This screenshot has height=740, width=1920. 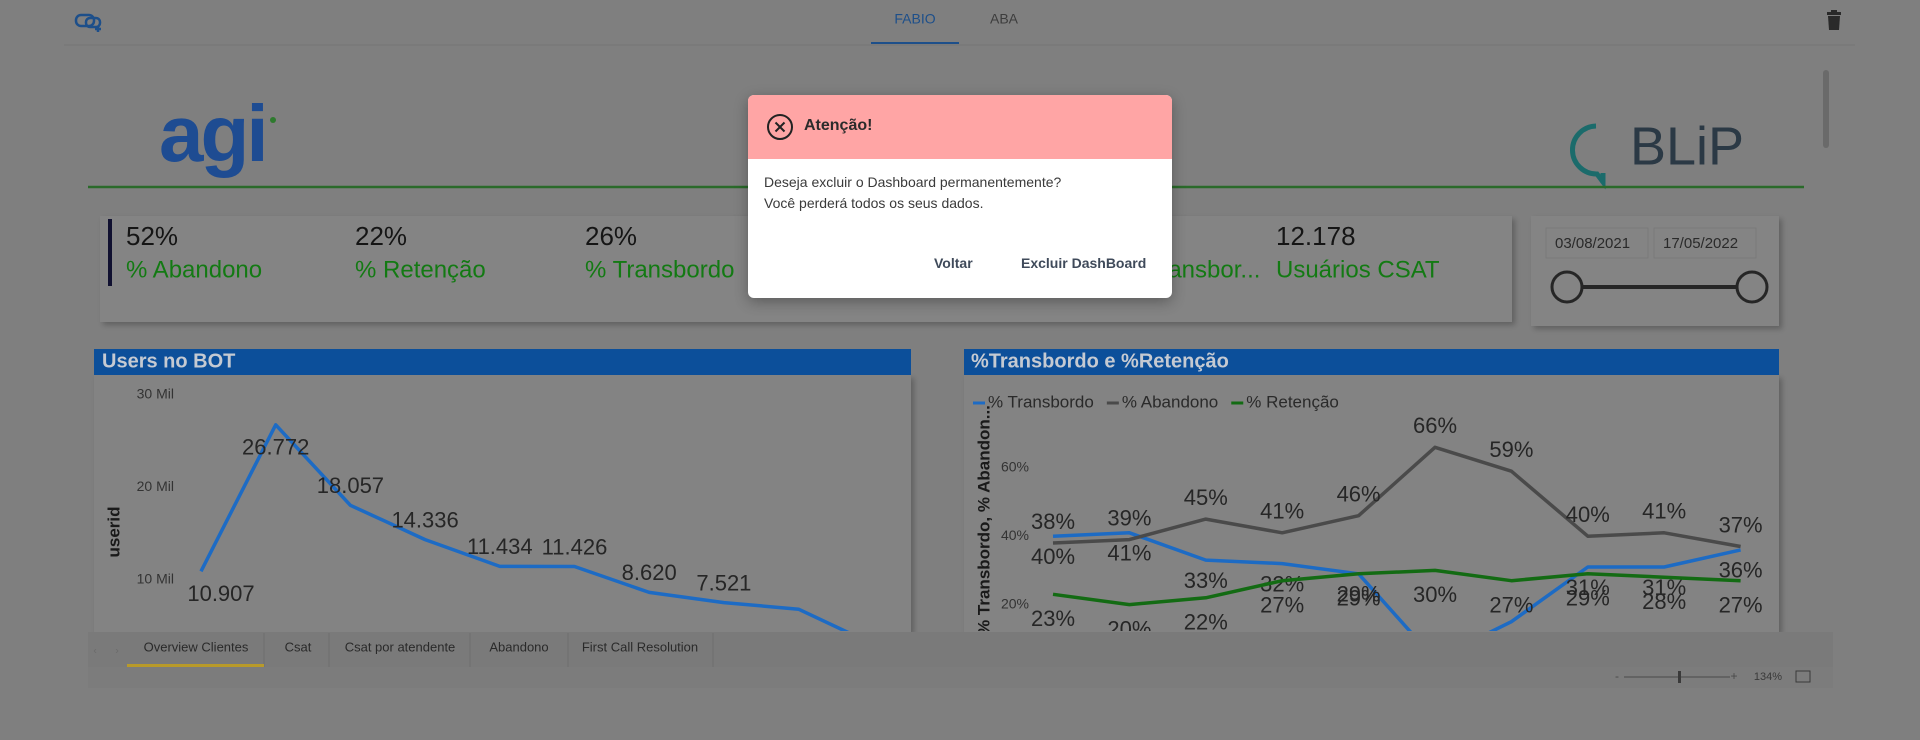 What do you see at coordinates (155, 578) in the screenshot?
I see `y-tick-label: 10 Mil` at bounding box center [155, 578].